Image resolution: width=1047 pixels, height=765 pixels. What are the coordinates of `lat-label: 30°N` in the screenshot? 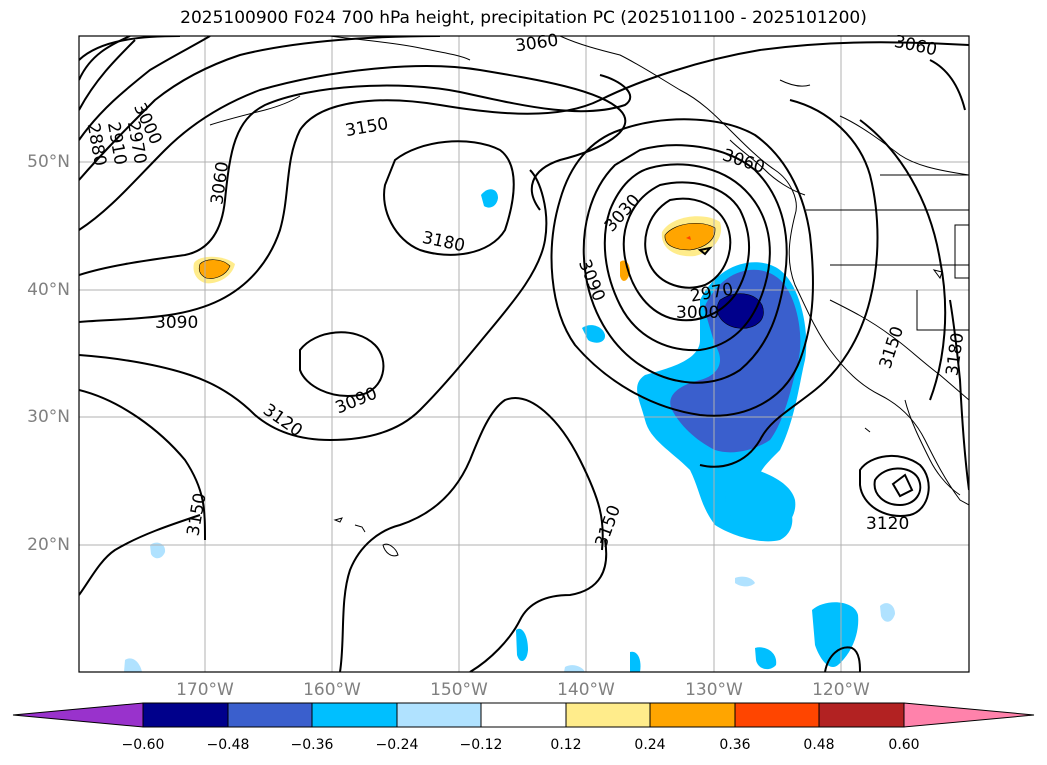 It's located at (48, 417).